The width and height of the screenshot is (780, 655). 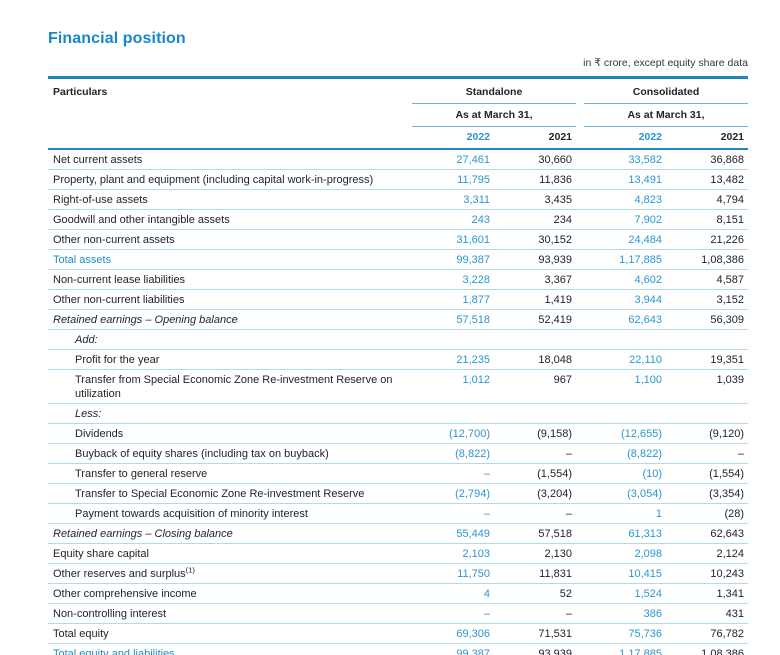 What do you see at coordinates (473, 239) in the screenshot?
I see `row-value: 31,601` at bounding box center [473, 239].